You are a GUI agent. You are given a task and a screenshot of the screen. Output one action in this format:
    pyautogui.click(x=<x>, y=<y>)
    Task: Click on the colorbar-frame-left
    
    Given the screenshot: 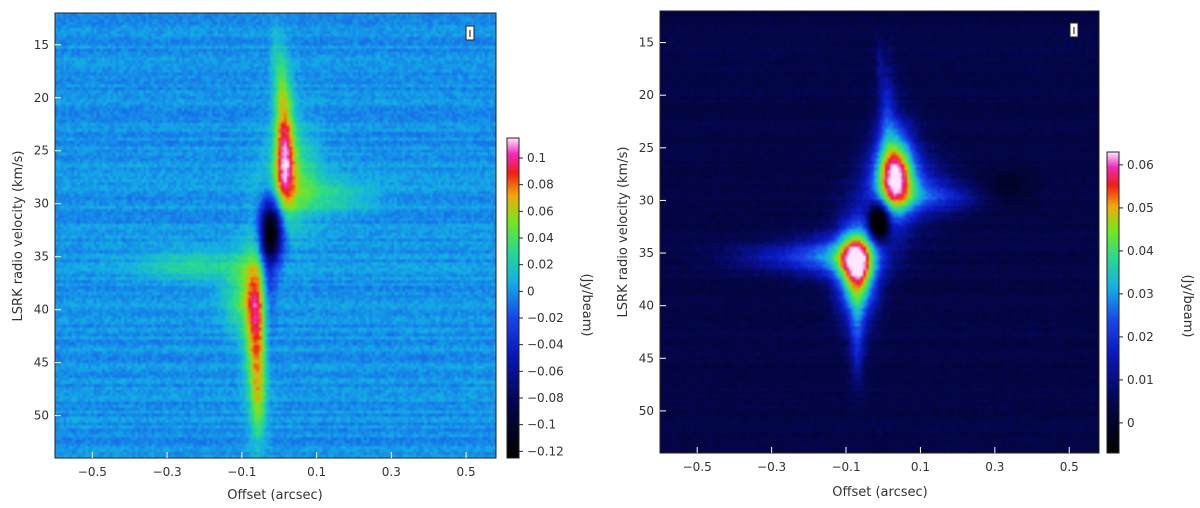 What is the action you would take?
    pyautogui.click(x=513, y=298)
    